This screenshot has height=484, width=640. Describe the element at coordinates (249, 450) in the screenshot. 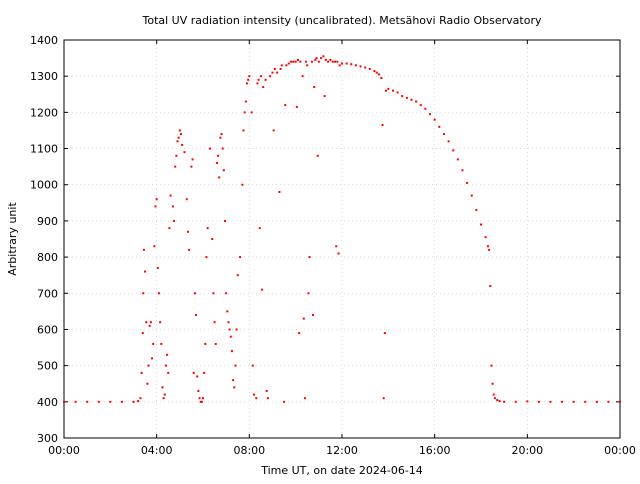

I see `x-tick-label: 08:00` at that location.